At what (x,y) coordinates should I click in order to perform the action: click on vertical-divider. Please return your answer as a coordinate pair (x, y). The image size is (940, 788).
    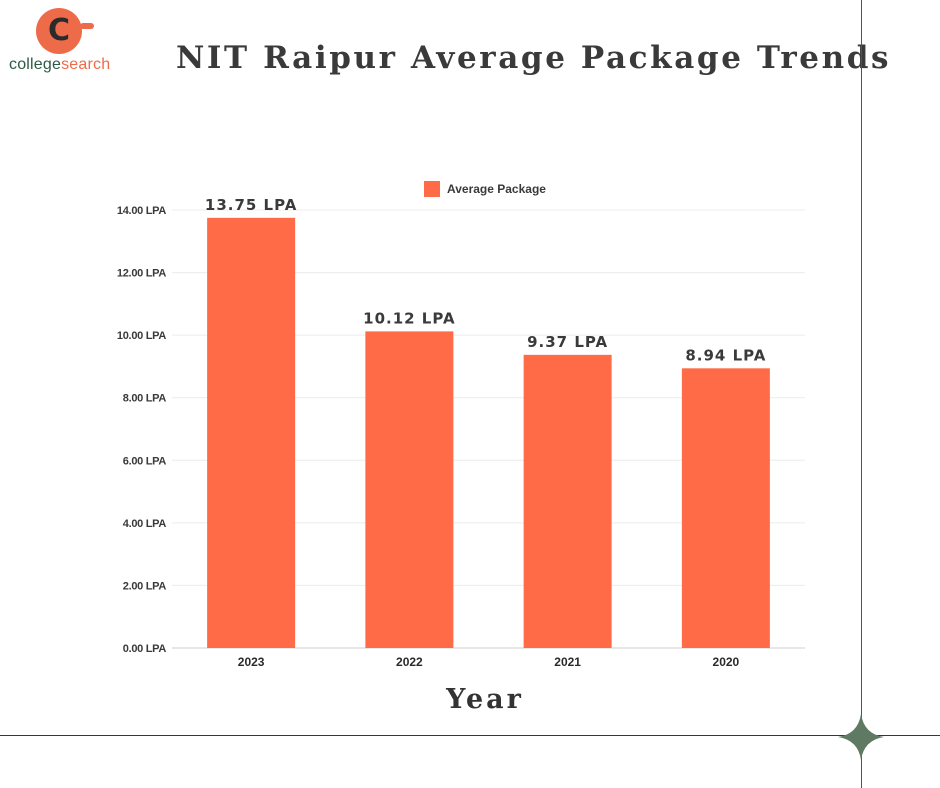
    Looking at the image, I should click on (861, 394).